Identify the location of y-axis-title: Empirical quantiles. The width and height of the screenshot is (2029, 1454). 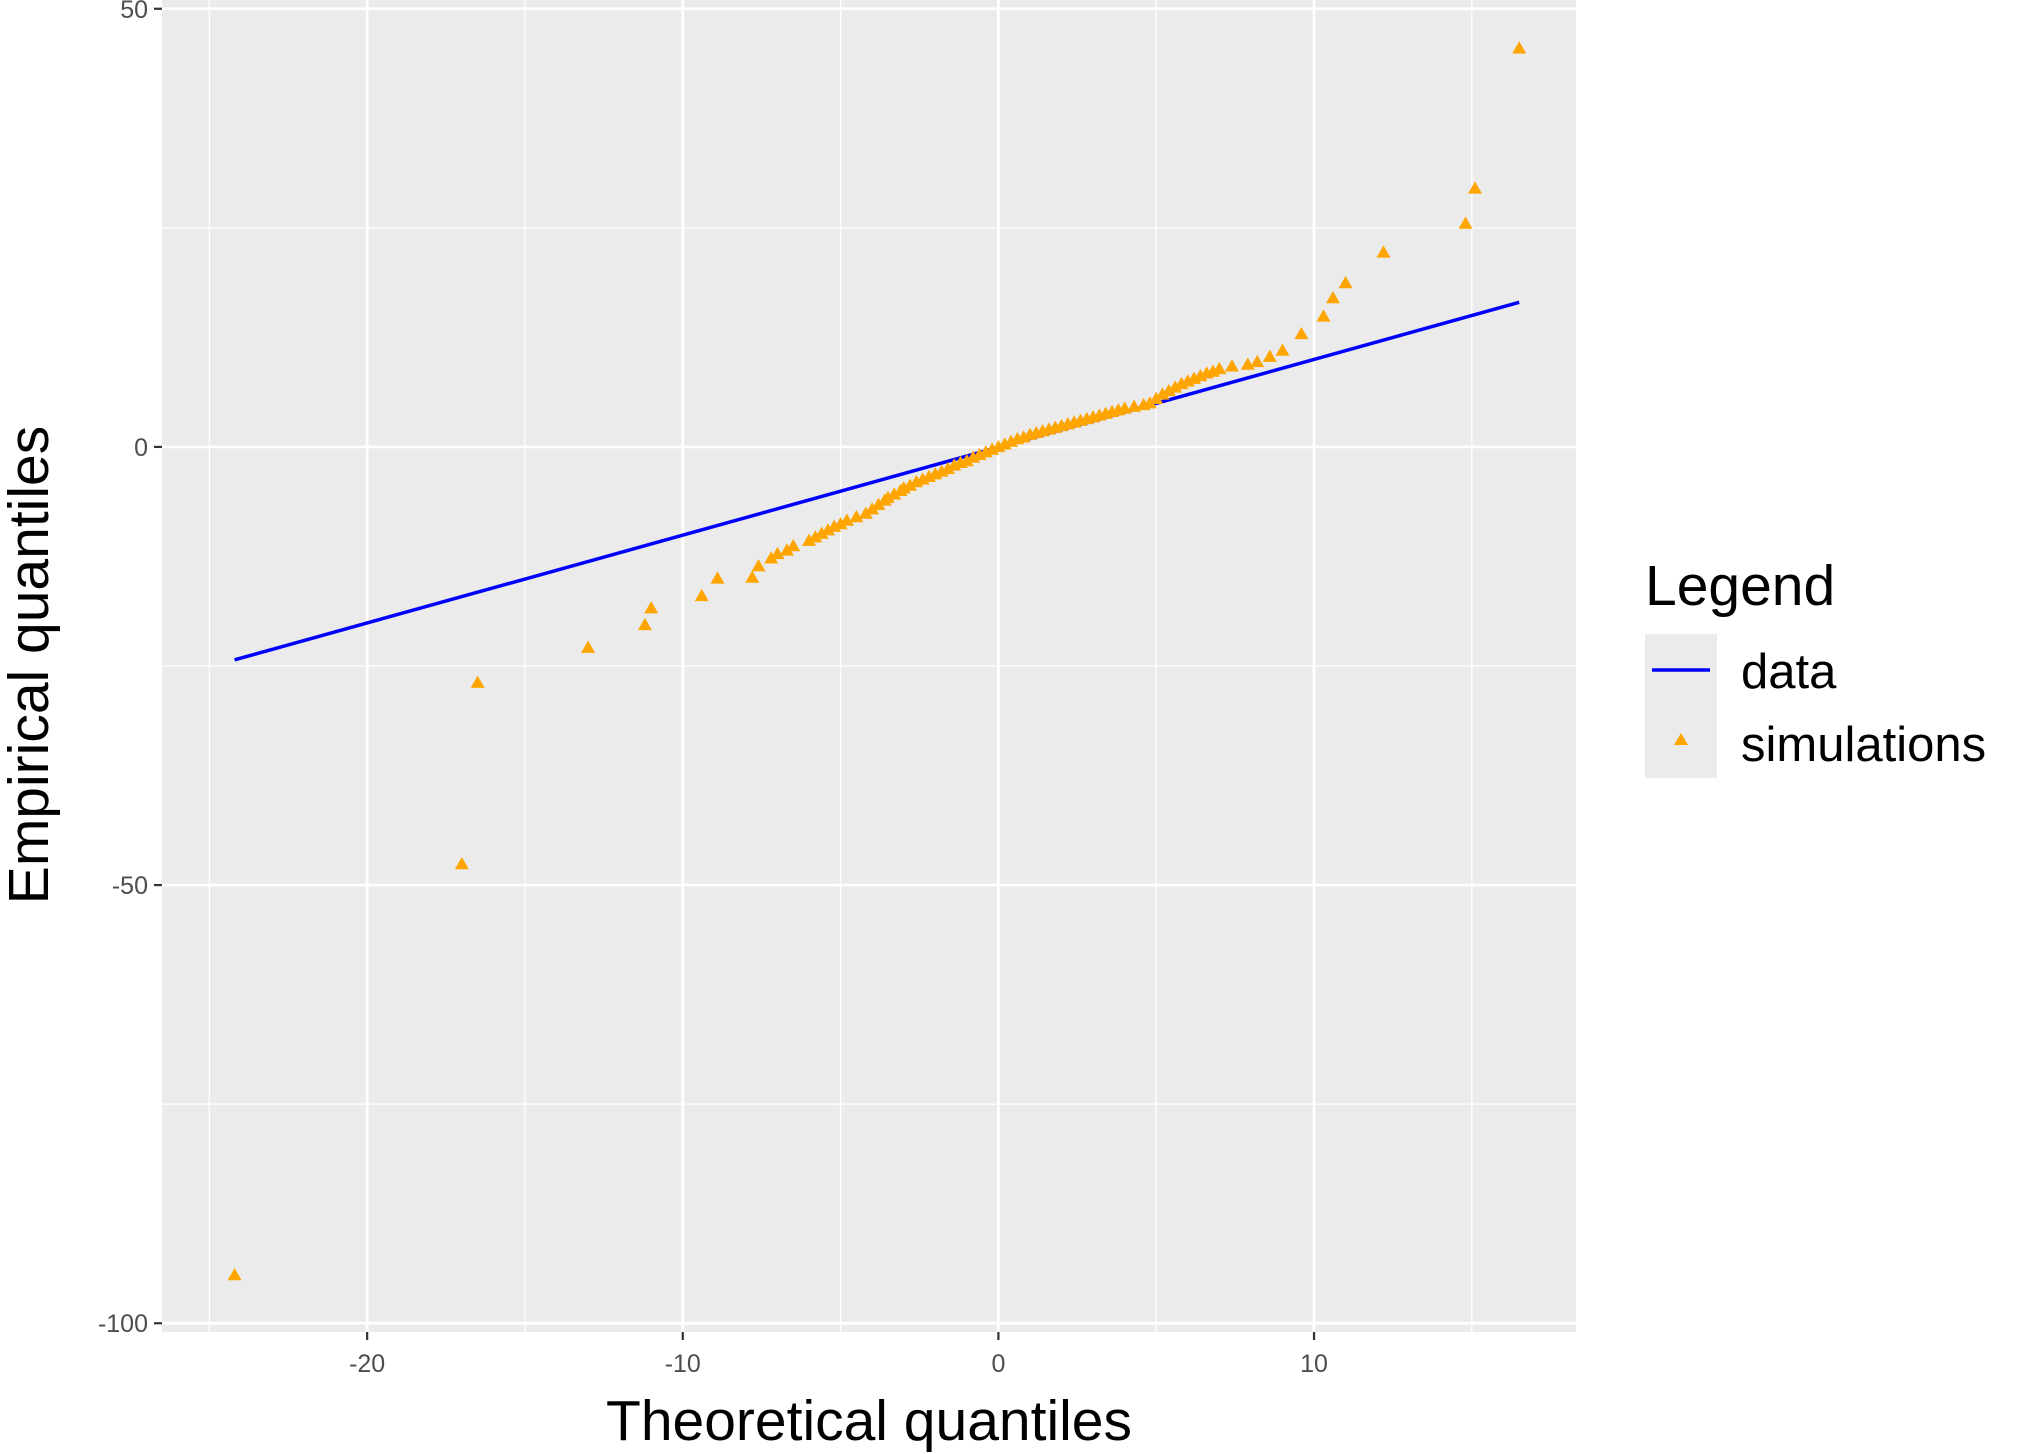
(30, 665).